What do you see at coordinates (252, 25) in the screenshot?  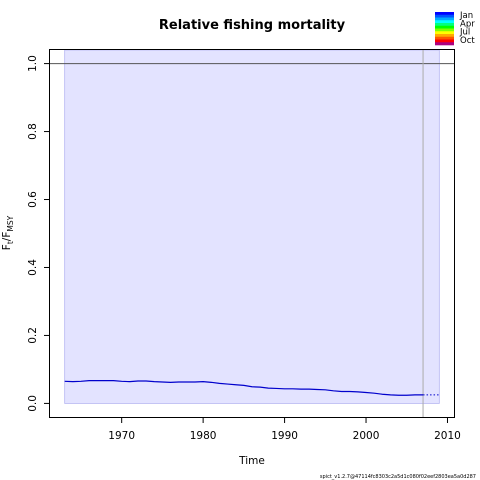 I see `chart-title: Relative fishing mortality` at bounding box center [252, 25].